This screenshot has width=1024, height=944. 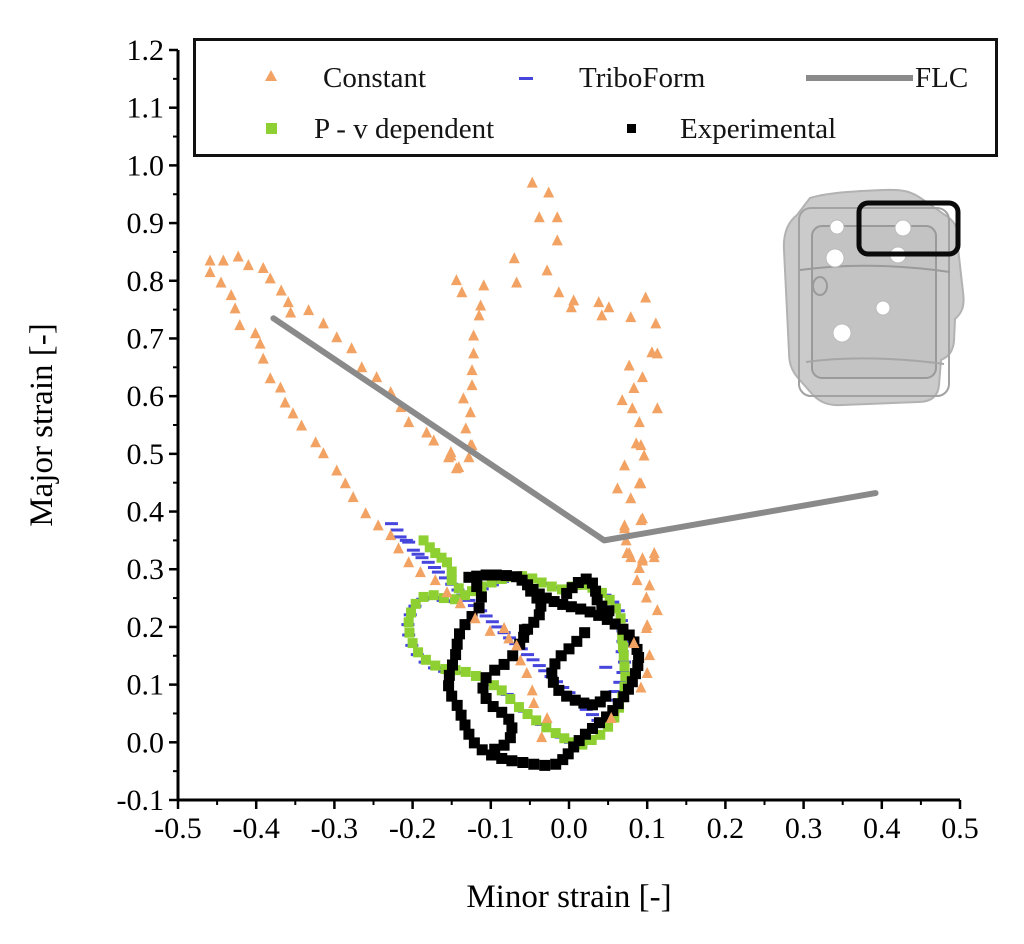 What do you see at coordinates (875, 268) in the screenshot?
I see `part-crease-line` at bounding box center [875, 268].